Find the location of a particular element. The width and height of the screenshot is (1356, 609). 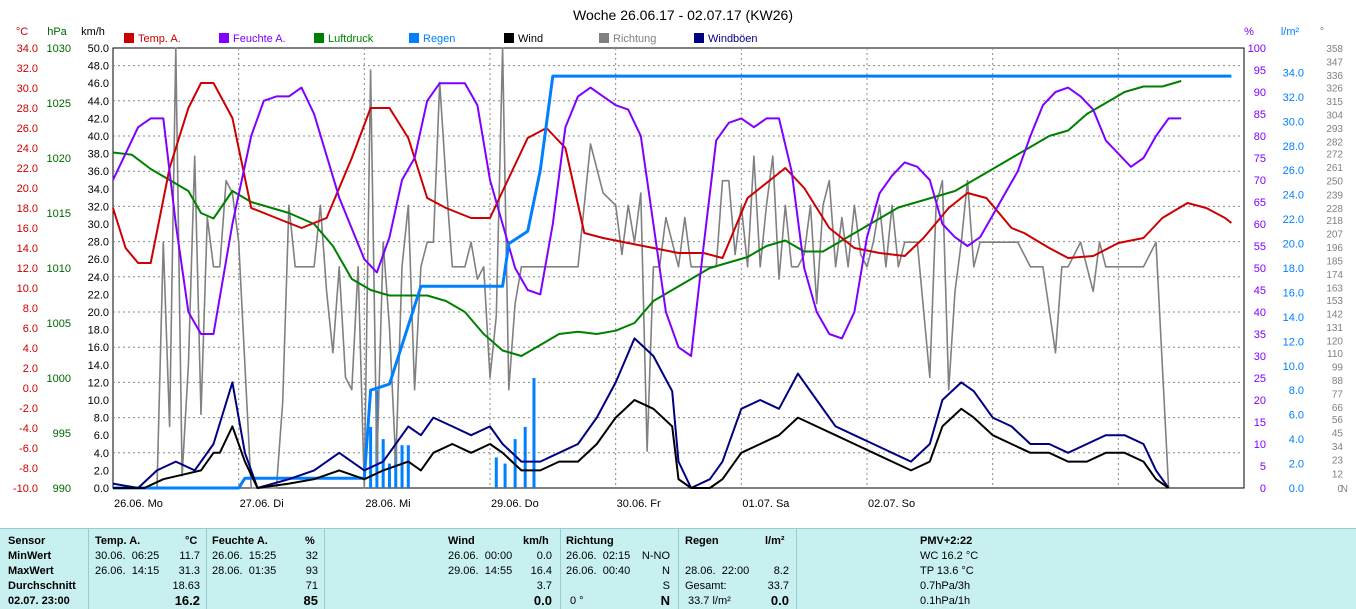

legend-label: Luftdruck is located at coordinates (351, 39).